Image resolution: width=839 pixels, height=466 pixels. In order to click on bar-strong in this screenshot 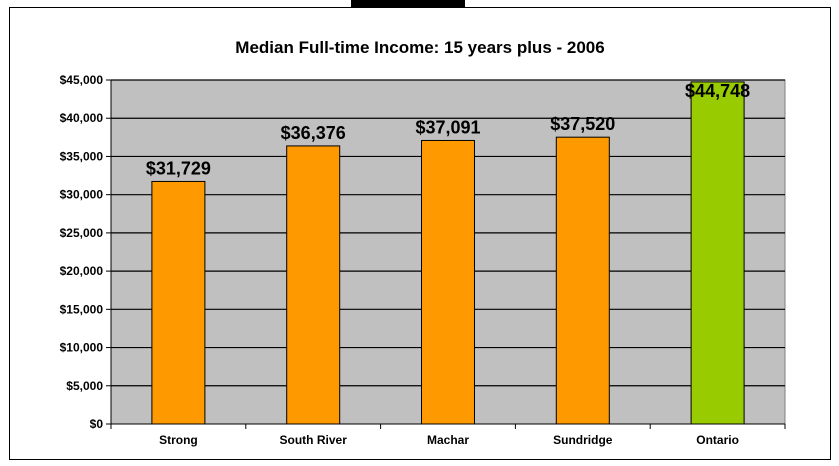, I will do `click(178, 302)`.